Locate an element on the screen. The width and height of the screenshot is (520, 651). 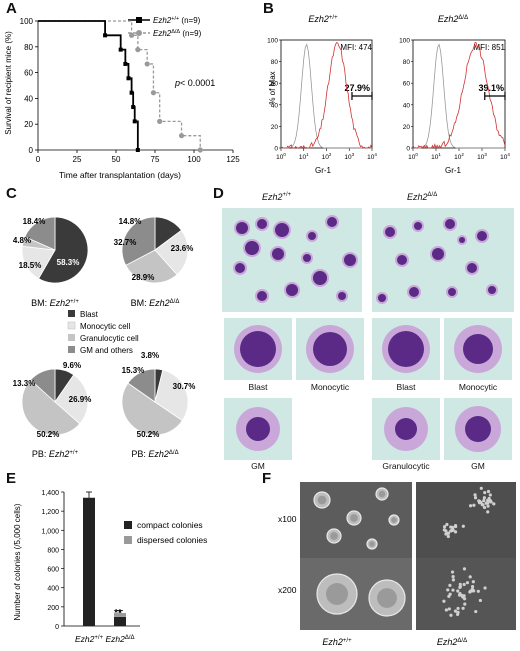
cytology-headers: Ezh2+/+ Ezh2Δ/Δ is located at coordinates (368, 200).